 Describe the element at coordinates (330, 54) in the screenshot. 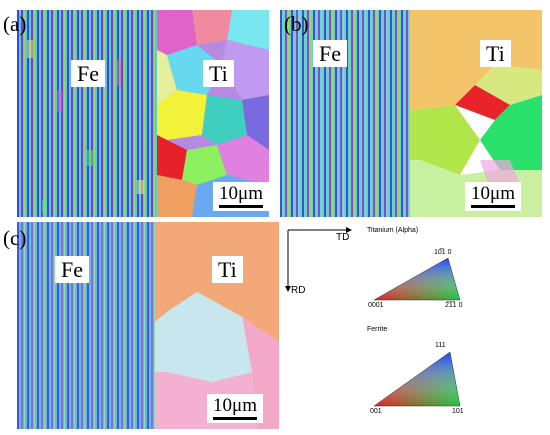

I see `panel-b-fe-tag: Fe` at that location.